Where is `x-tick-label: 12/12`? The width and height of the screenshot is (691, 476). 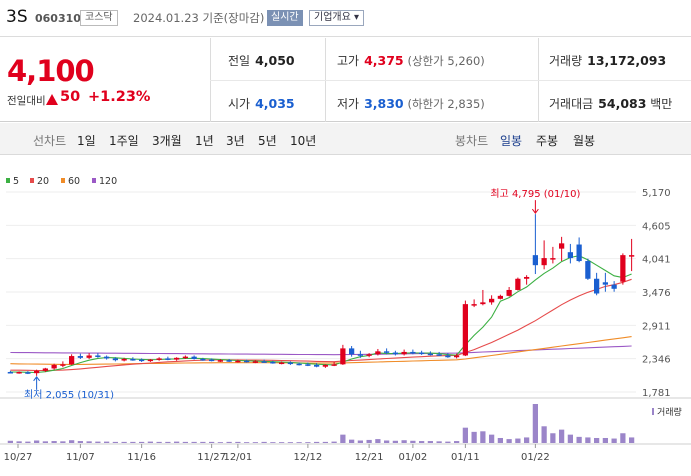 x-tick-label: 12/12 is located at coordinates (307, 457).